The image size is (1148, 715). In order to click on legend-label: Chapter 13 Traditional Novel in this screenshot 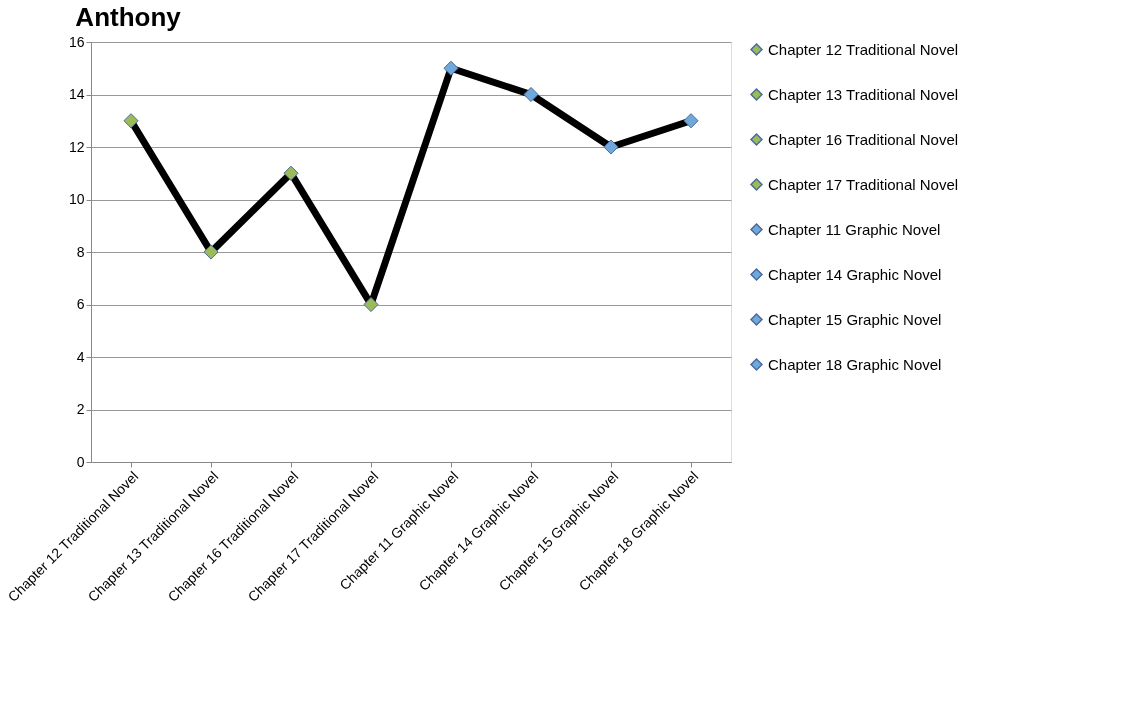, I will do `click(863, 94)`.